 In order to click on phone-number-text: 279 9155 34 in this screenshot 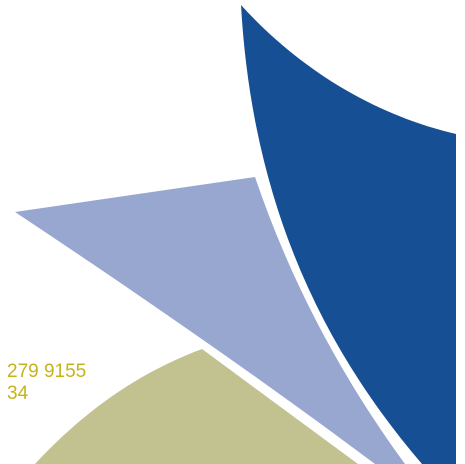, I will do `click(46, 383)`.